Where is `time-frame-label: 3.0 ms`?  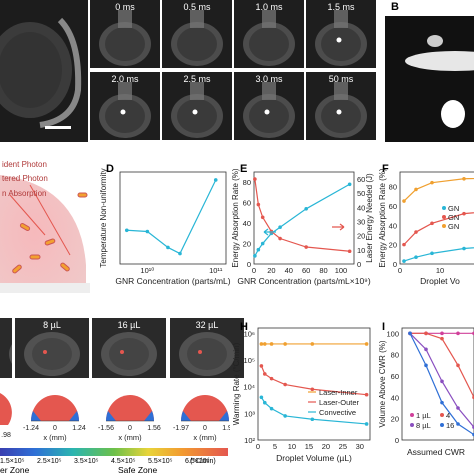
time-frame-label: 3.0 ms is located at coordinates (269, 79).